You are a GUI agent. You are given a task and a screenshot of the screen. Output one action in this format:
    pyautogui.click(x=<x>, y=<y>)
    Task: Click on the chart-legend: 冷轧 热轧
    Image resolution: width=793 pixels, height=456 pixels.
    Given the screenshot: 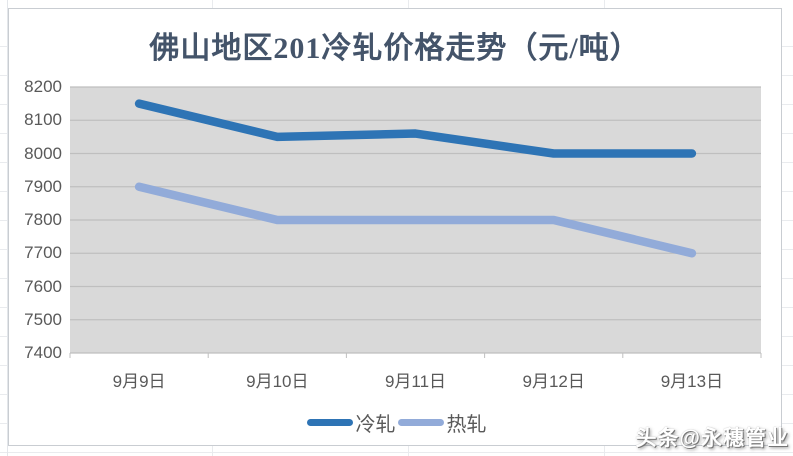 What is the action you would take?
    pyautogui.click(x=396, y=422)
    